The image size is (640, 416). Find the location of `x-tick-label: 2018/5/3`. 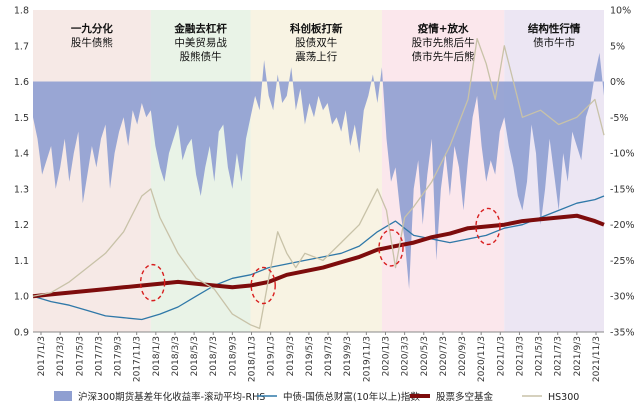

x-tick-label: 2018/5/3 is located at coordinates (195, 356).